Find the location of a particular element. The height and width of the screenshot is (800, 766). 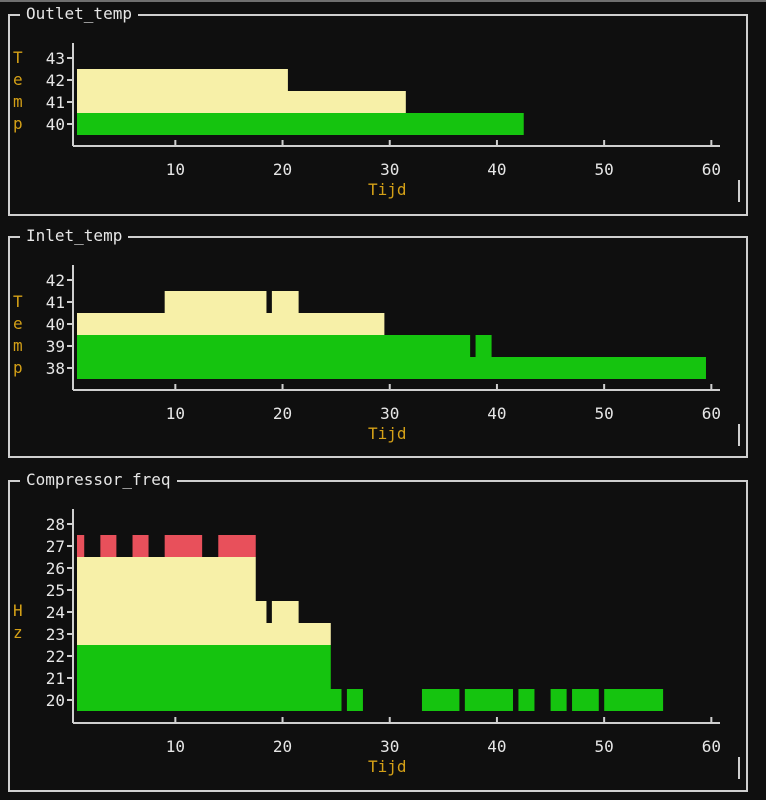

y-tick-label: 27 is located at coordinates (55, 546).